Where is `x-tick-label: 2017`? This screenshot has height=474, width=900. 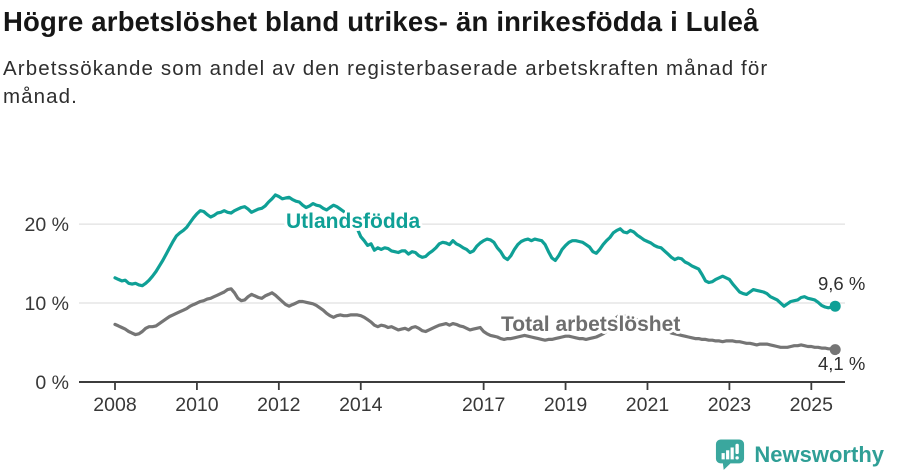
x-tick-label: 2017 is located at coordinates (483, 405).